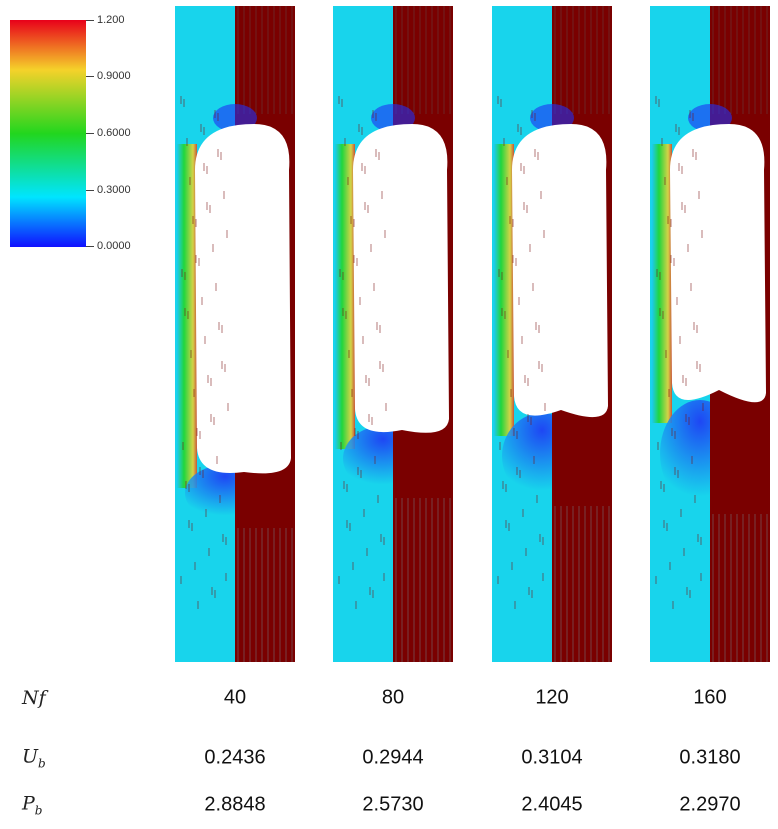  Describe the element at coordinates (114, 190) in the screenshot. I see `colorbar-label-0-3: 0.3000` at that location.